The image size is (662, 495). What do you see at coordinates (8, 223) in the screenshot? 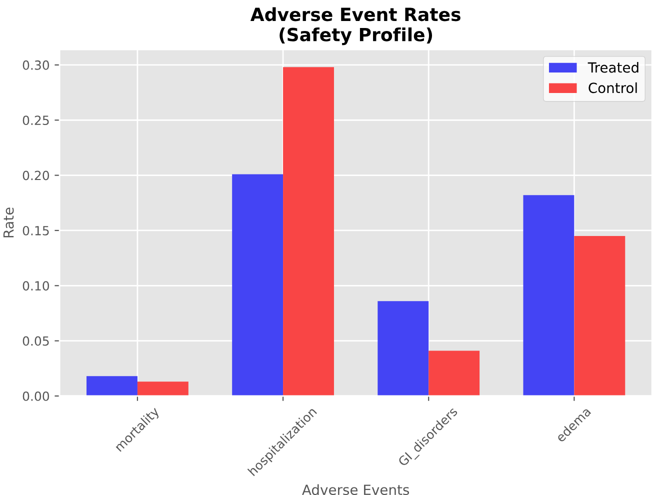
I see `y-axis-title: Rate` at bounding box center [8, 223].